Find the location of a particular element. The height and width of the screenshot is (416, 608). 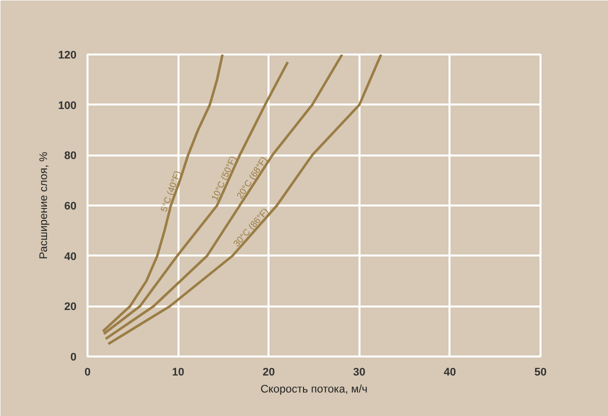

y-tick-label: 100 is located at coordinates (67, 106).